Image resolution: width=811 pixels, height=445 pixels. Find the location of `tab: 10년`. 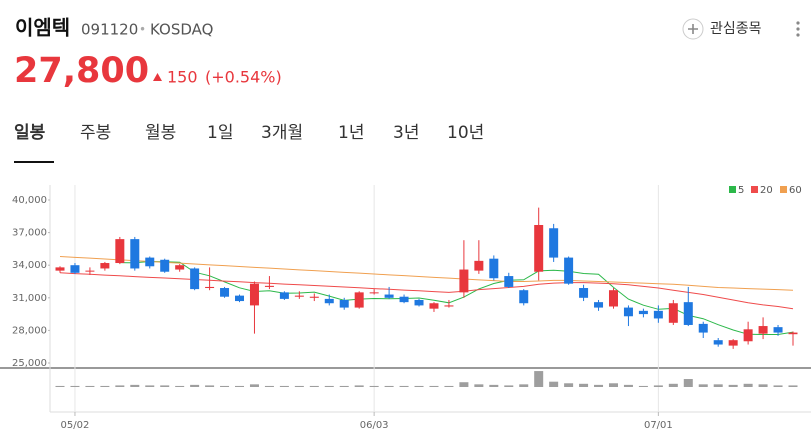

tab: 10년 is located at coordinates (465, 133).